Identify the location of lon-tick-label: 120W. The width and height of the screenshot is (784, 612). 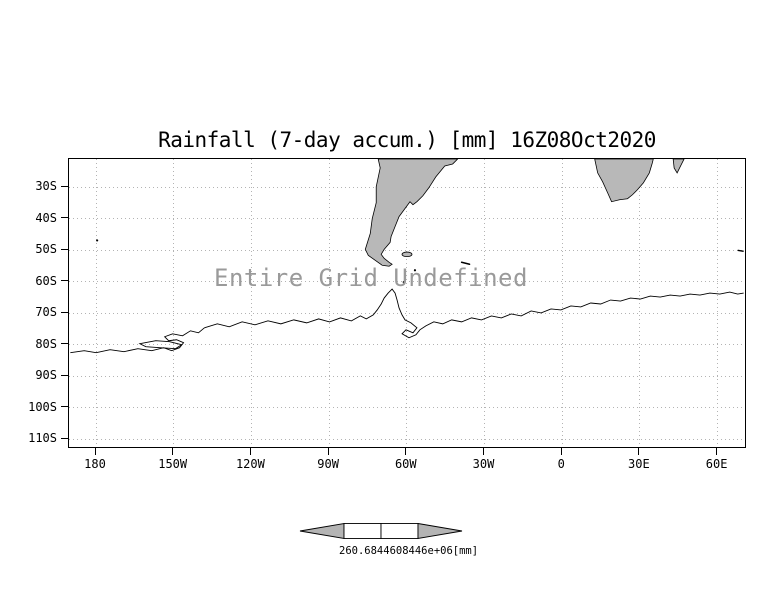
(250, 464).